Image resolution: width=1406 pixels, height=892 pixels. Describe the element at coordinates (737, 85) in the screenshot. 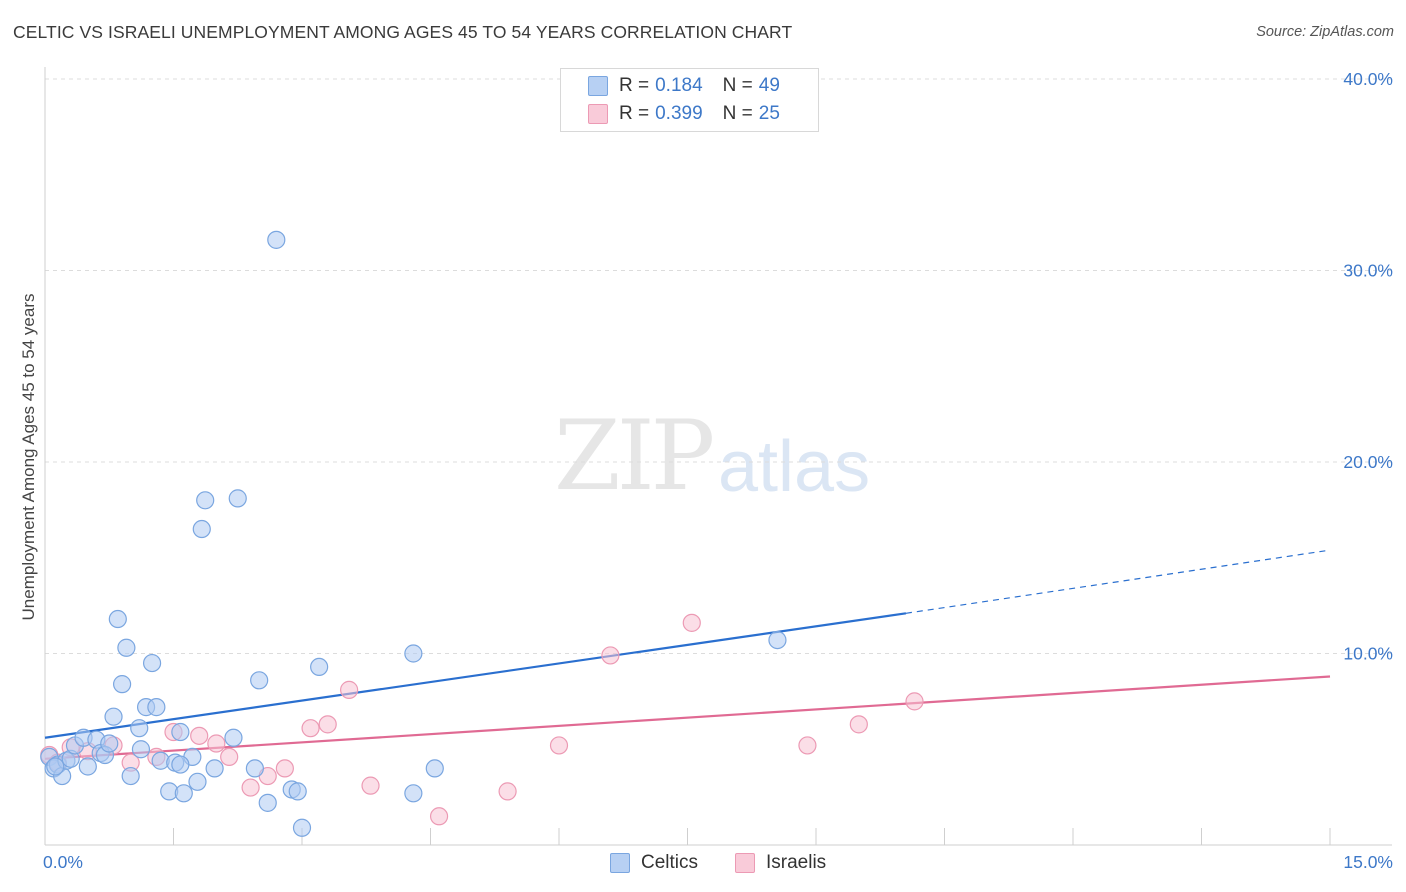

I see `celtics-n-label: N =` at that location.